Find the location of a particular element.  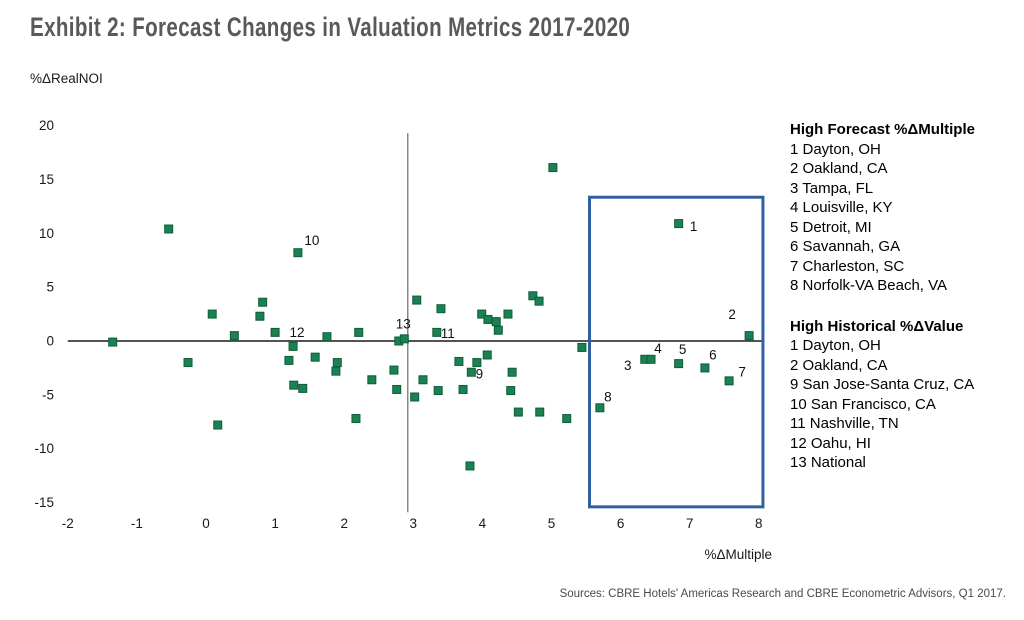

legend-item: 4 Louisville, KY is located at coordinates (841, 207).